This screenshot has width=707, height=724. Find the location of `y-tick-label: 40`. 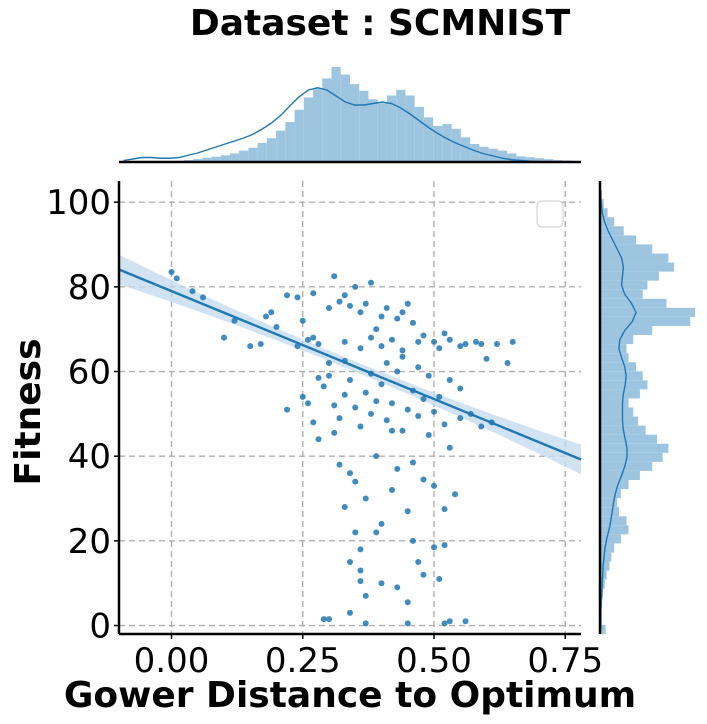

y-tick-label: 40 is located at coordinates (89, 457).